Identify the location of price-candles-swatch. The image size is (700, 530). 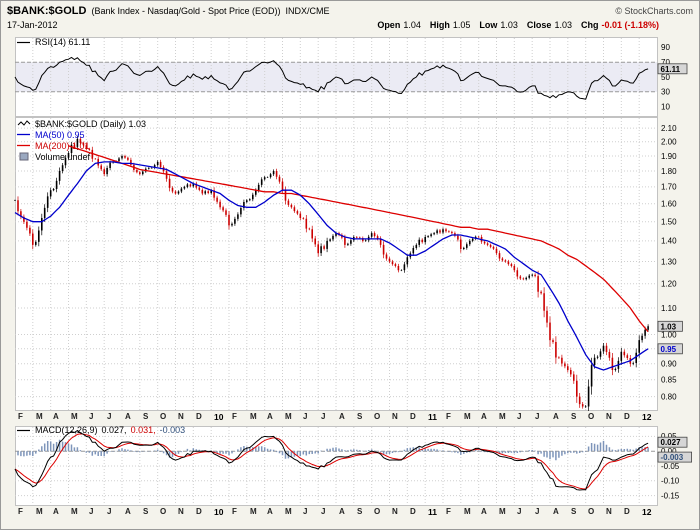
(24, 123).